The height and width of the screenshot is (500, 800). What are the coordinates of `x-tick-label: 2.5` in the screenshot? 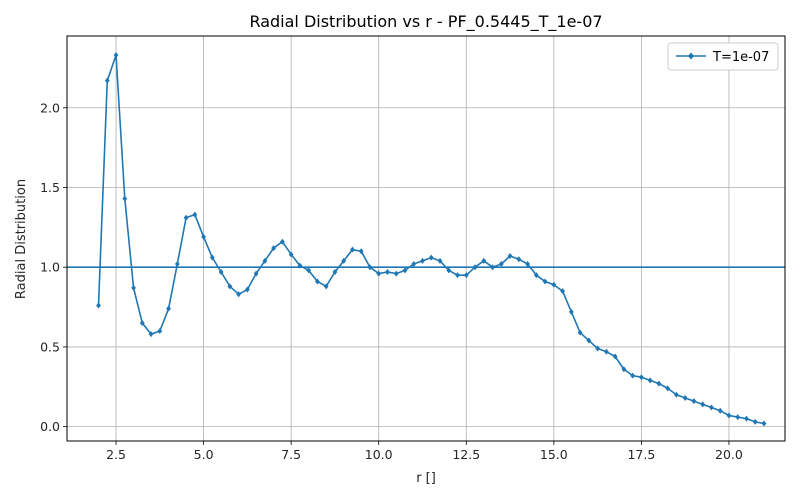 It's located at (116, 454).